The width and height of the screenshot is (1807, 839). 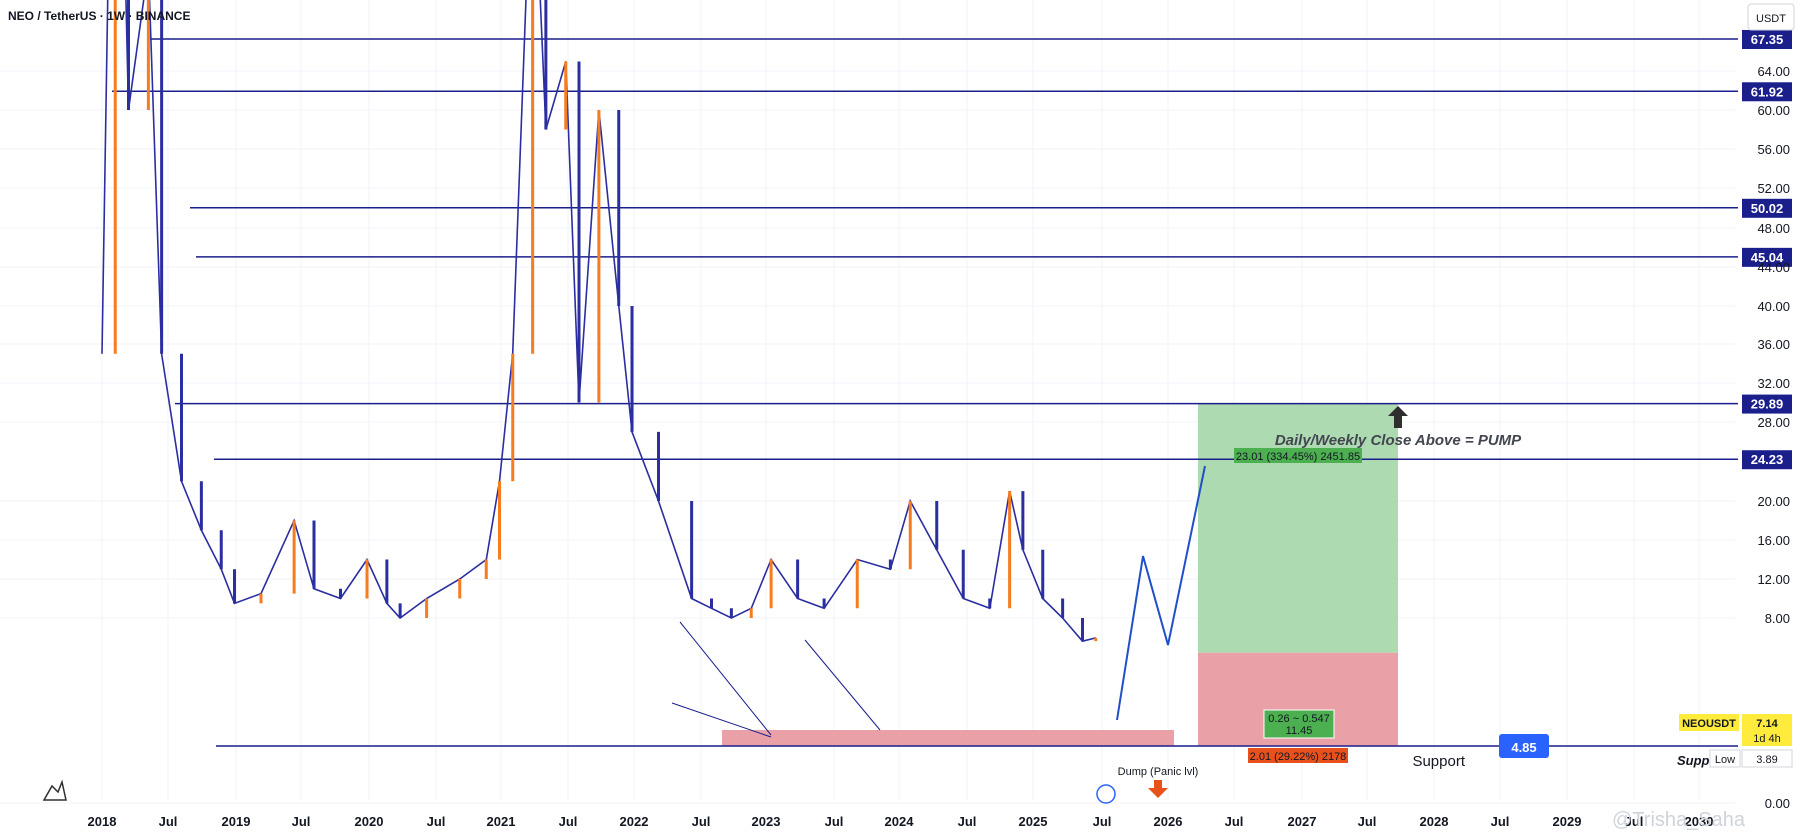 I want to click on stop-label: 2.01 (29.22%) 2178, so click(x=1298, y=755).